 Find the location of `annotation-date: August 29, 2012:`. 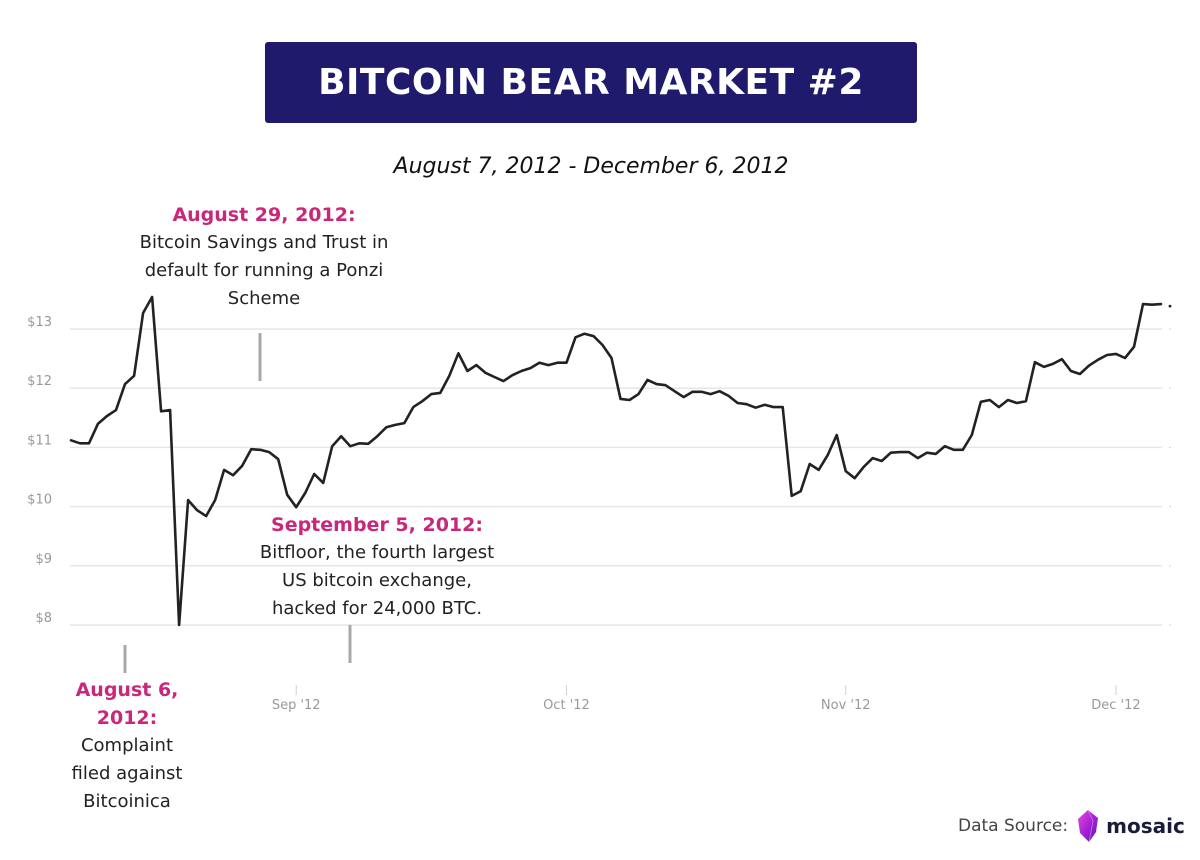

annotation-date: August 29, 2012: is located at coordinates (264, 215).